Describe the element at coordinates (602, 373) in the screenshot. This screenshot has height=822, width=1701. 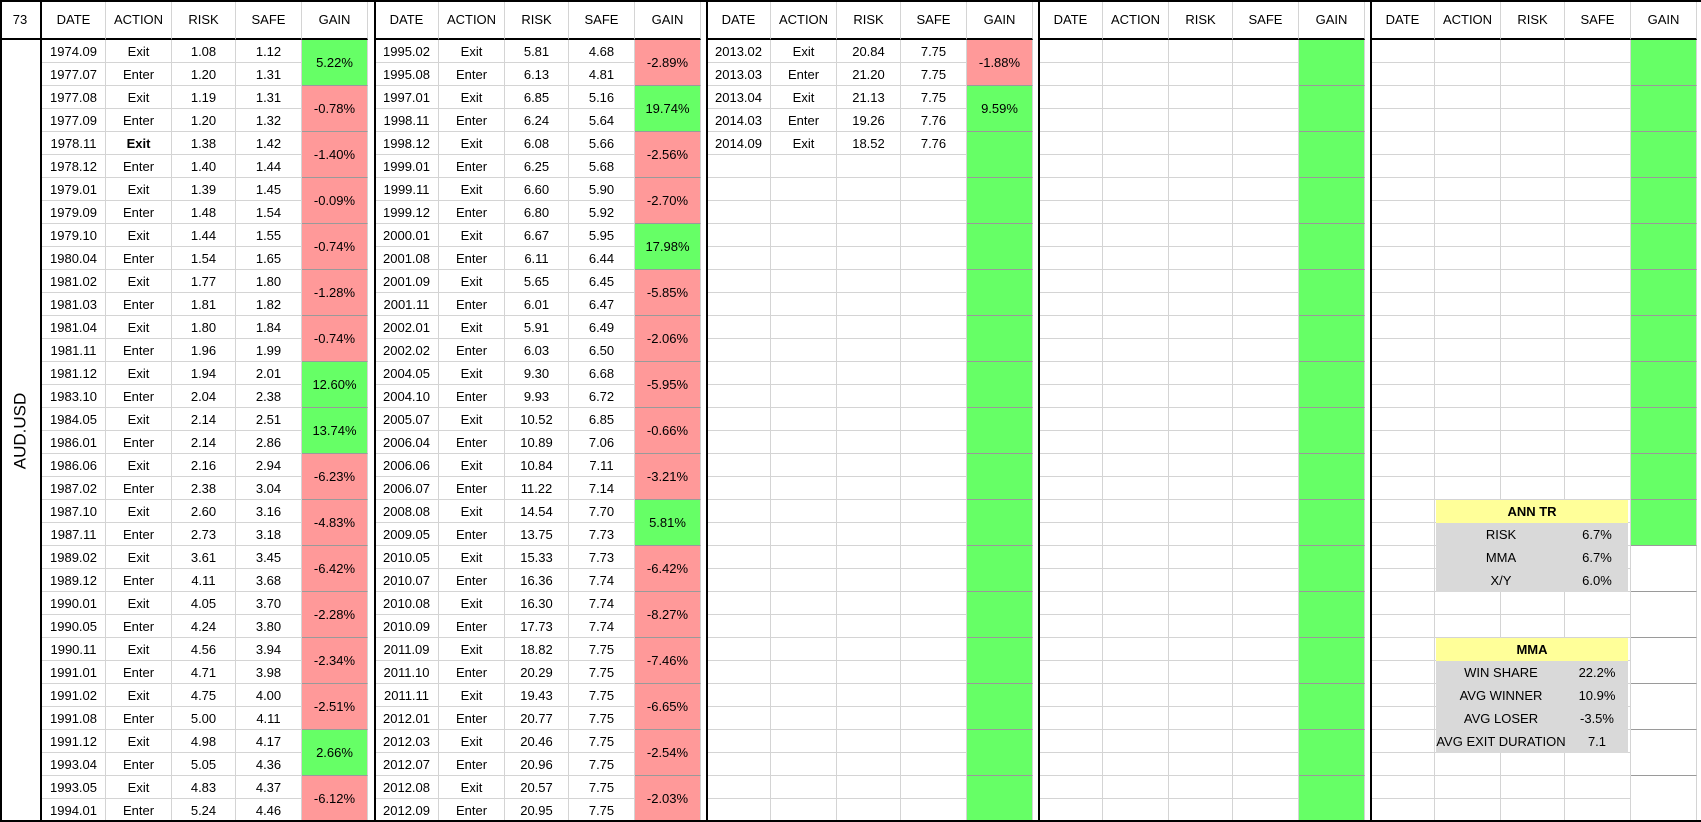
I see `table-cell-safe: 6.68` at that location.